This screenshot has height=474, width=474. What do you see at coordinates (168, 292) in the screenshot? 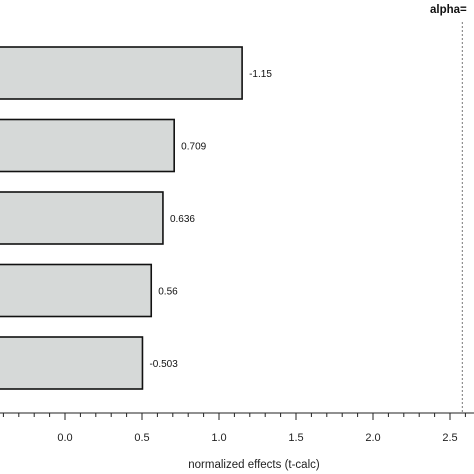
I see `bar-value-label: 0.56` at bounding box center [168, 292].